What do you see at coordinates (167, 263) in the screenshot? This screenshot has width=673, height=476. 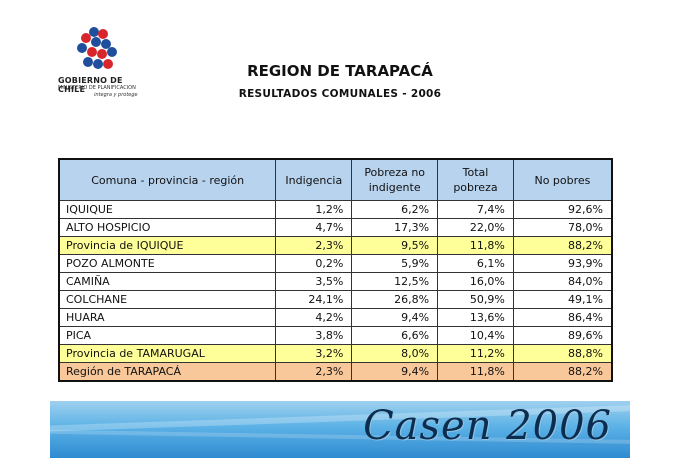 I see `cell-name: POZO ALMONTE` at bounding box center [167, 263].